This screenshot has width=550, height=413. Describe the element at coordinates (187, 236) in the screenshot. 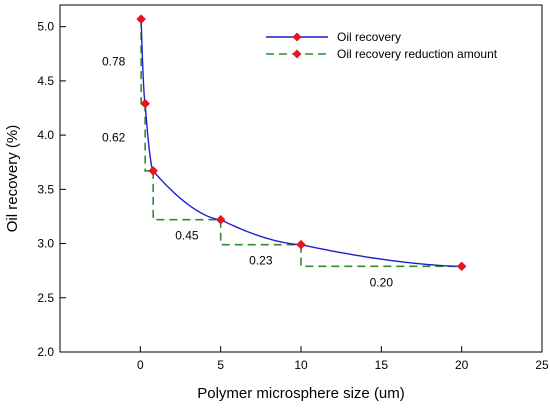

I see `step-reduction-label: 0.45` at that location.